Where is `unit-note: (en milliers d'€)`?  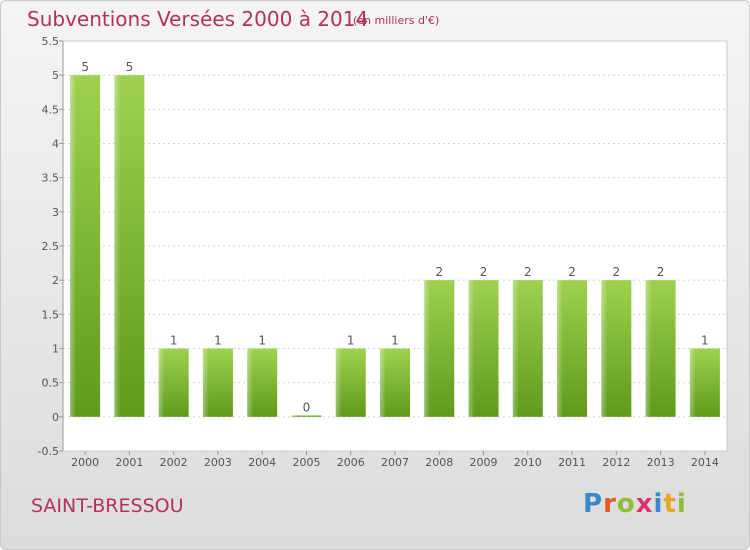
unit-note: (en milliers d'€) is located at coordinates (396, 20).